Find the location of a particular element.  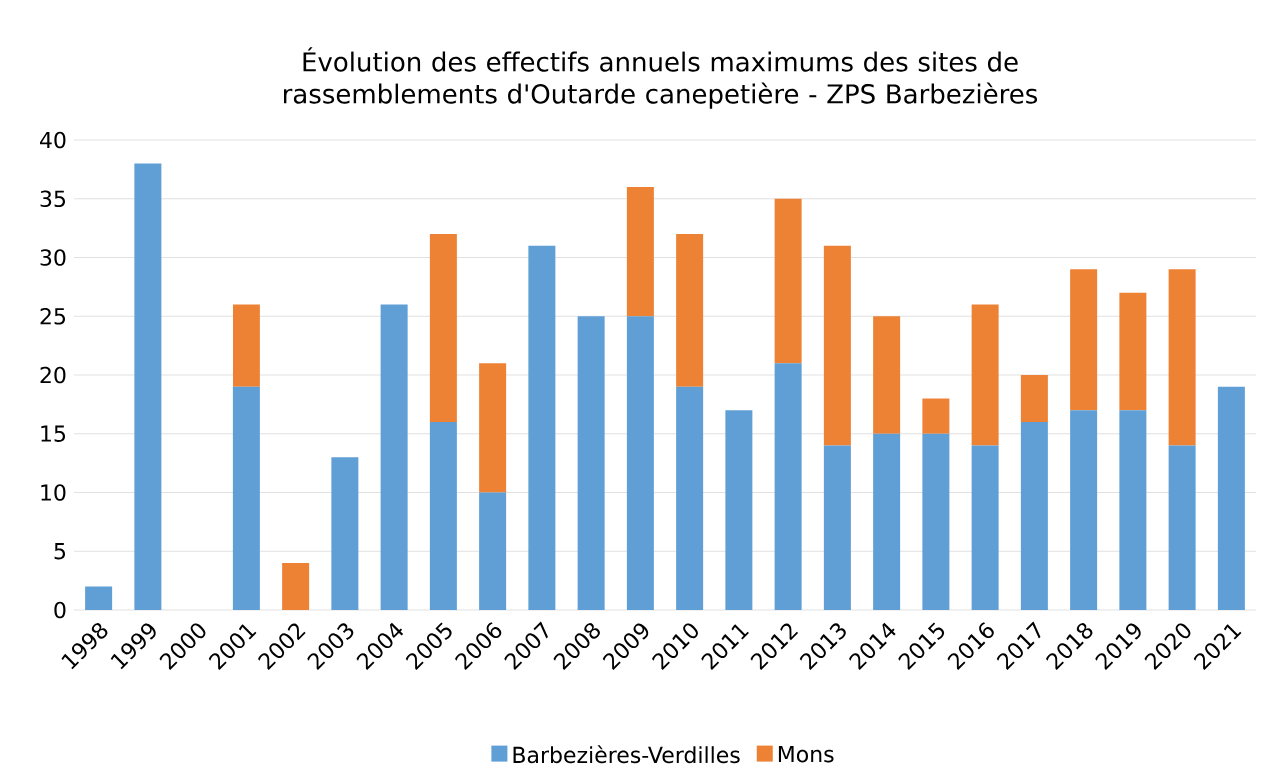

y-tick-label: 0 is located at coordinates (60, 610).